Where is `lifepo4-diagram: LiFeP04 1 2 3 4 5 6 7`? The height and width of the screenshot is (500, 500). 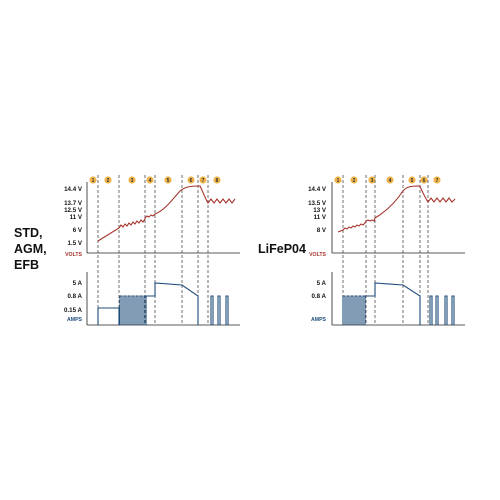
lifepo4-diagram: LiFeP04 1 2 3 4 5 6 7 is located at coordinates (361, 250).